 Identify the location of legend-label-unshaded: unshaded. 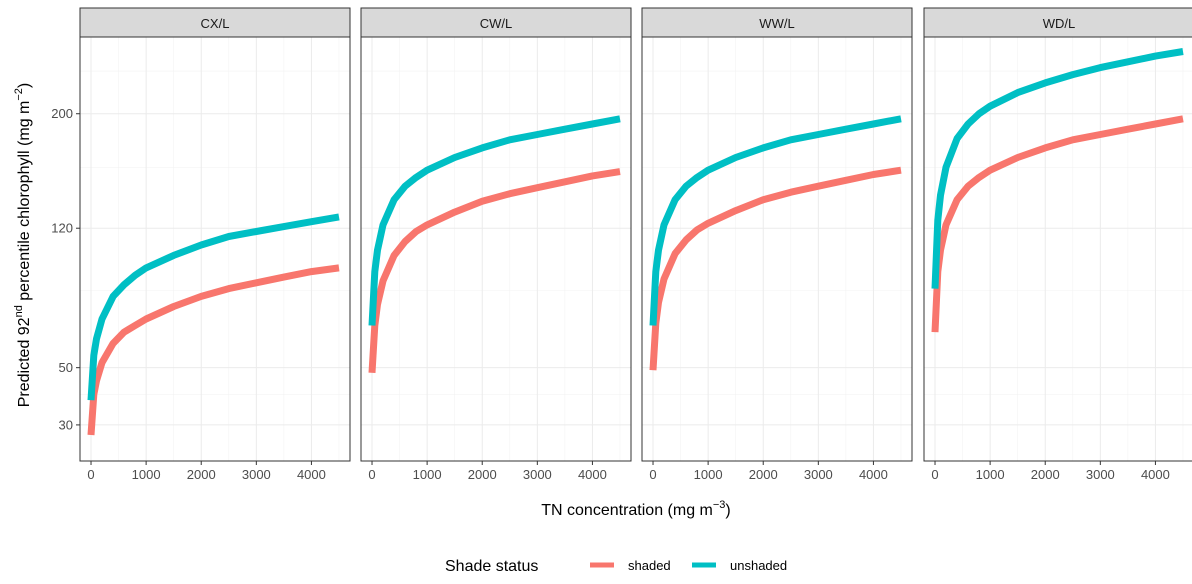
(758, 565).